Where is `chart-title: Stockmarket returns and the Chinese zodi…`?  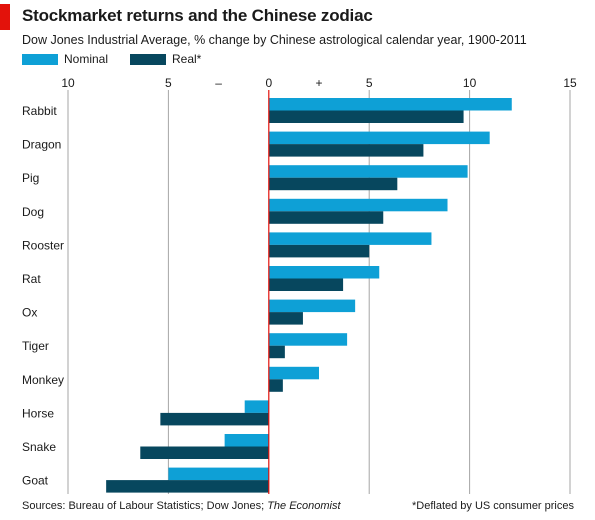
chart-title: Stockmarket returns and the Chinese zodi… is located at coordinates (197, 15).